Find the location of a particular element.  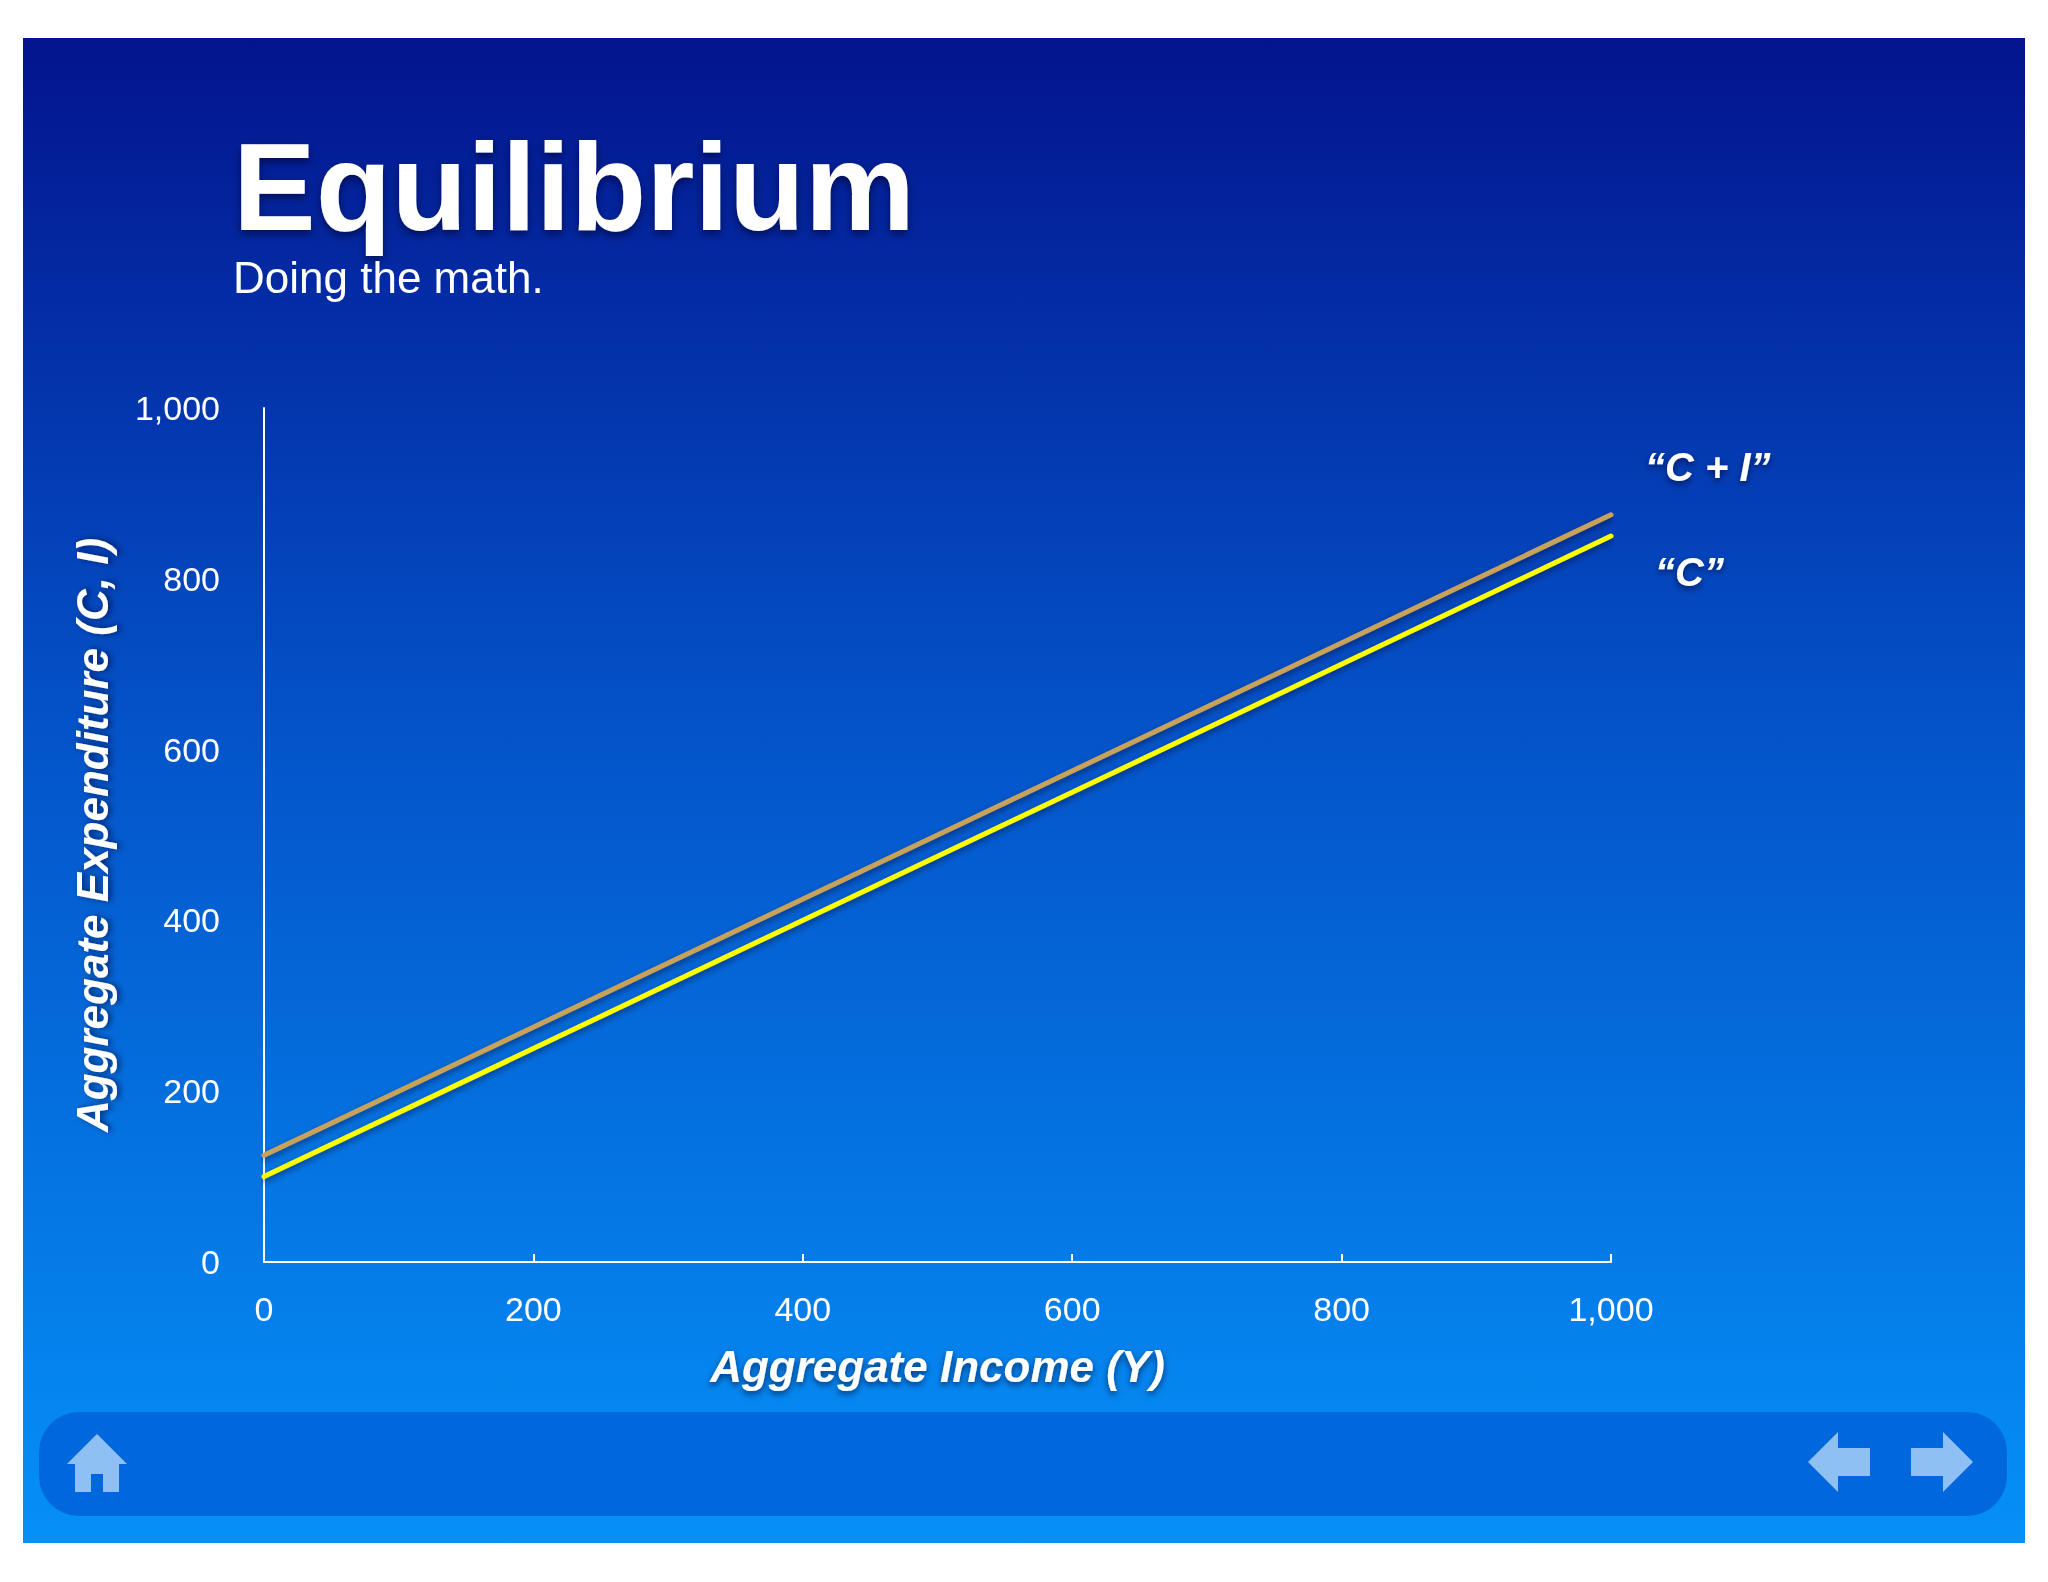

x-tick-label: 0 is located at coordinates (264, 1309).